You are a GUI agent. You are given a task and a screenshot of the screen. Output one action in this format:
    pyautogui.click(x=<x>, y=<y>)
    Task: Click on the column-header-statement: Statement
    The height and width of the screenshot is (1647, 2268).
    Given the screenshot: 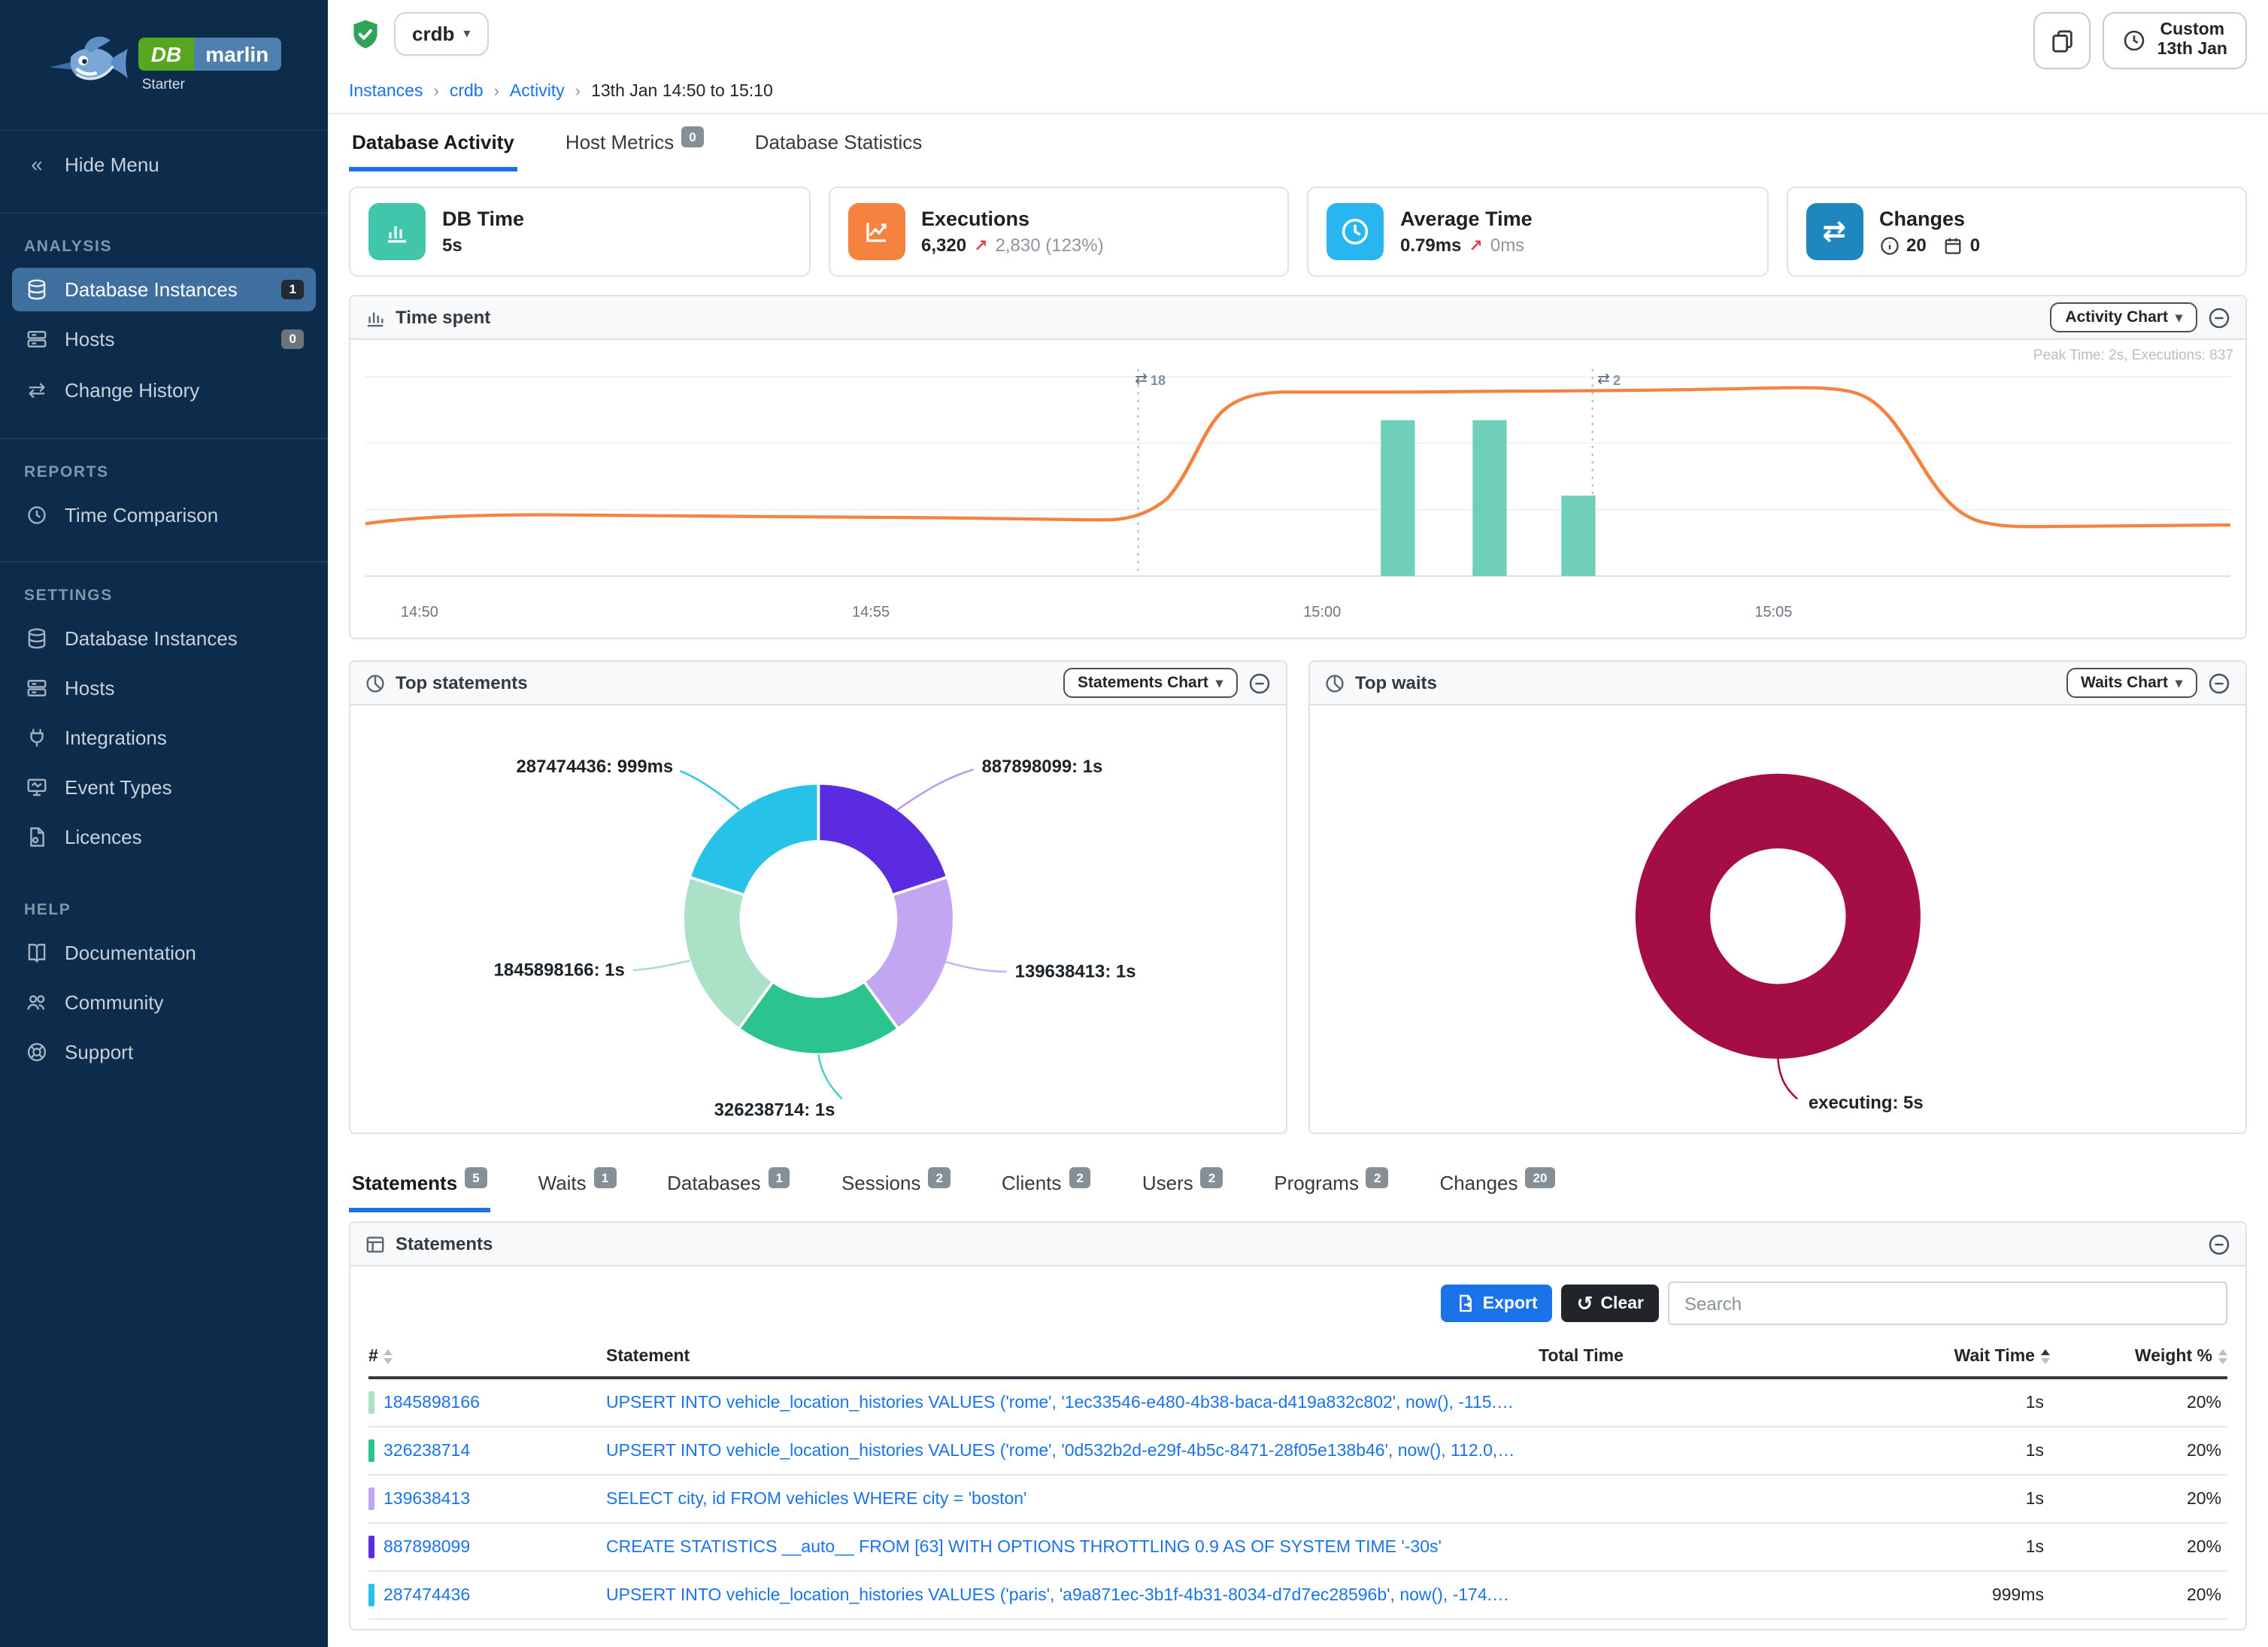 What is the action you would take?
    pyautogui.click(x=648, y=1357)
    